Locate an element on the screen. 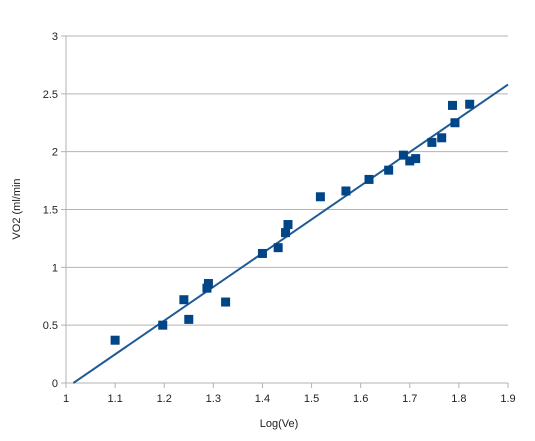 Image resolution: width=535 pixels, height=441 pixels. x-tick-label: 1.9 is located at coordinates (507, 399).